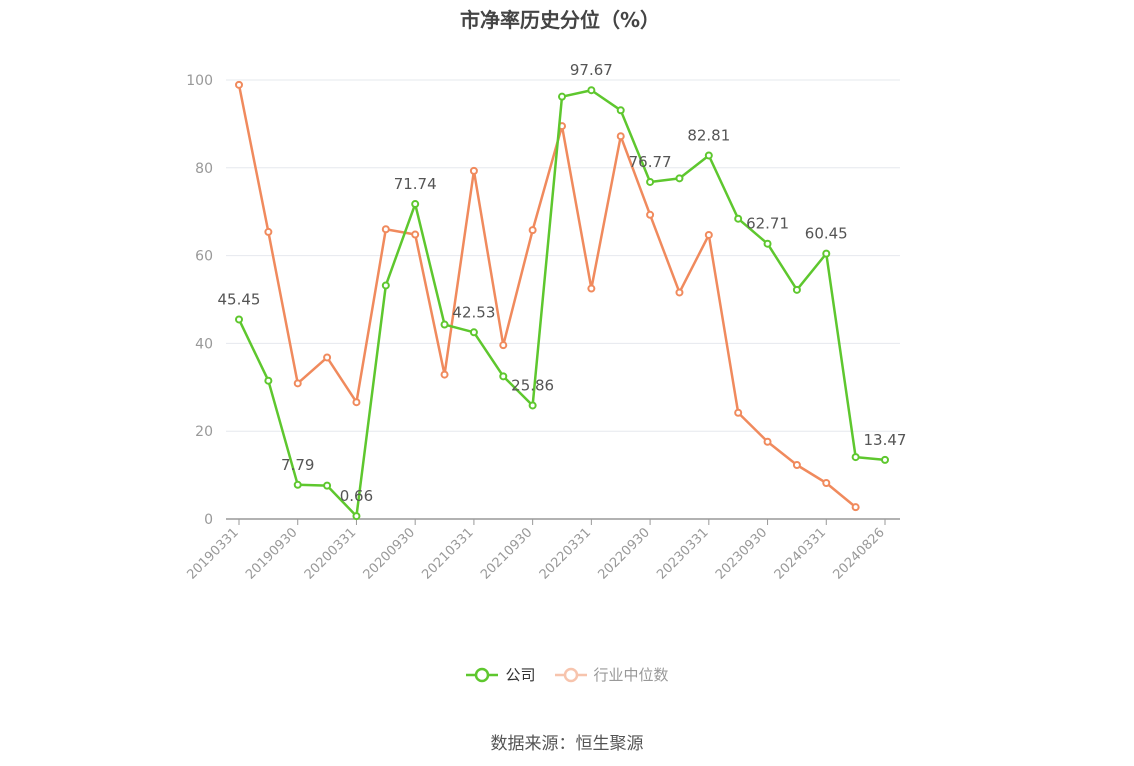 Image resolution: width=1134 pixels, height=766 pixels. Describe the element at coordinates (631, 675) in the screenshot. I see `legend-label-industry: 行业中位数` at that location.